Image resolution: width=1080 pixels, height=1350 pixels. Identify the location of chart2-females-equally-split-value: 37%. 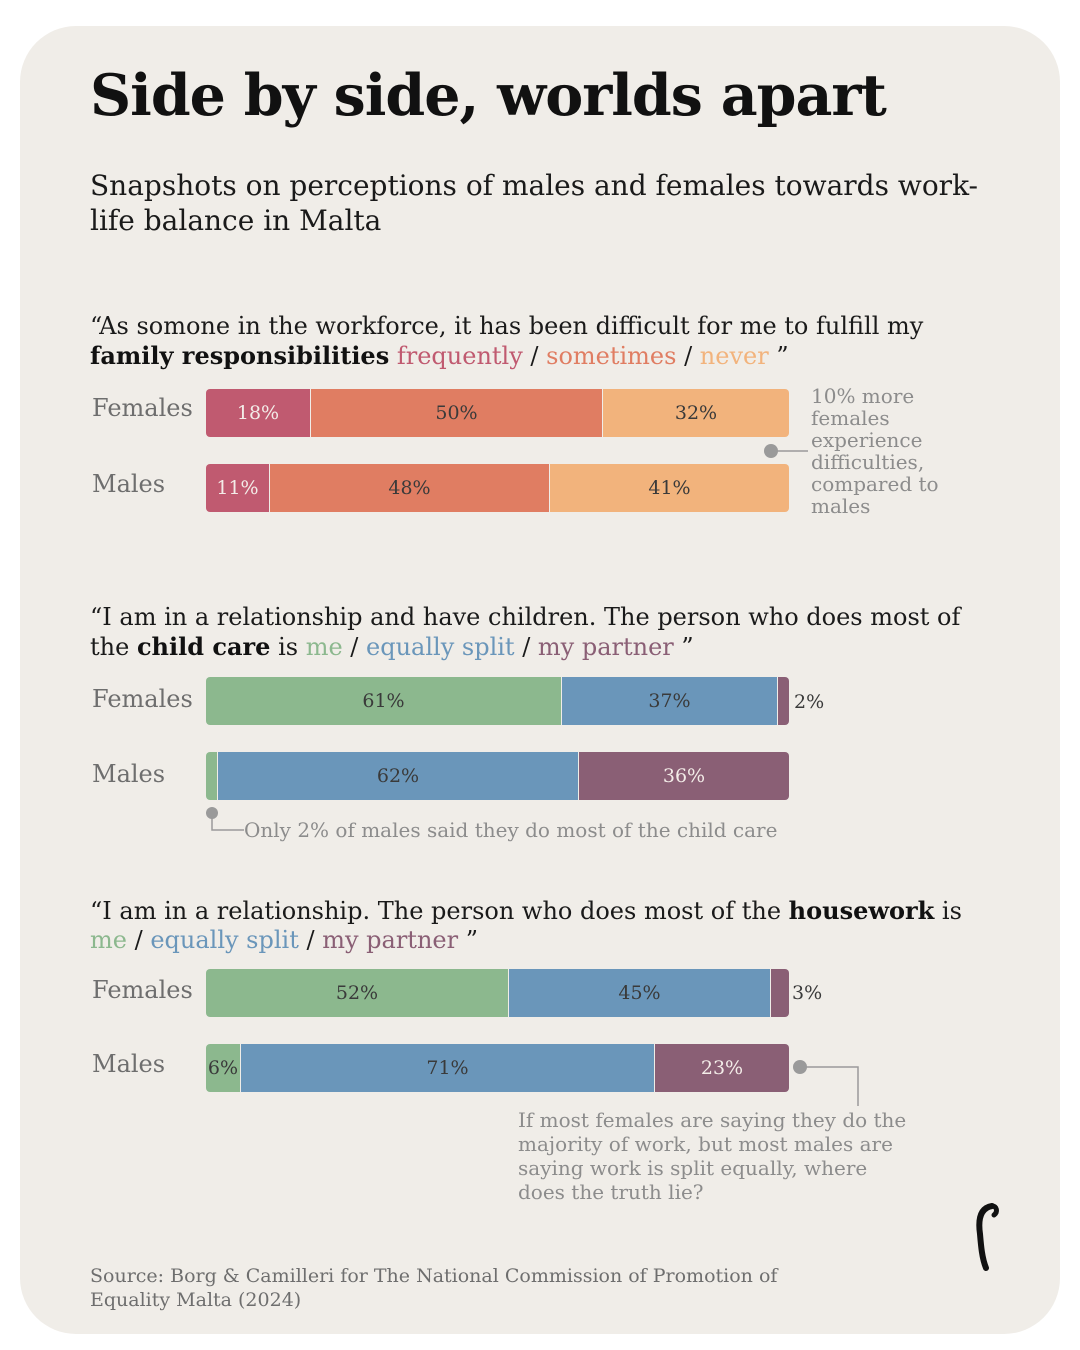
(669, 701).